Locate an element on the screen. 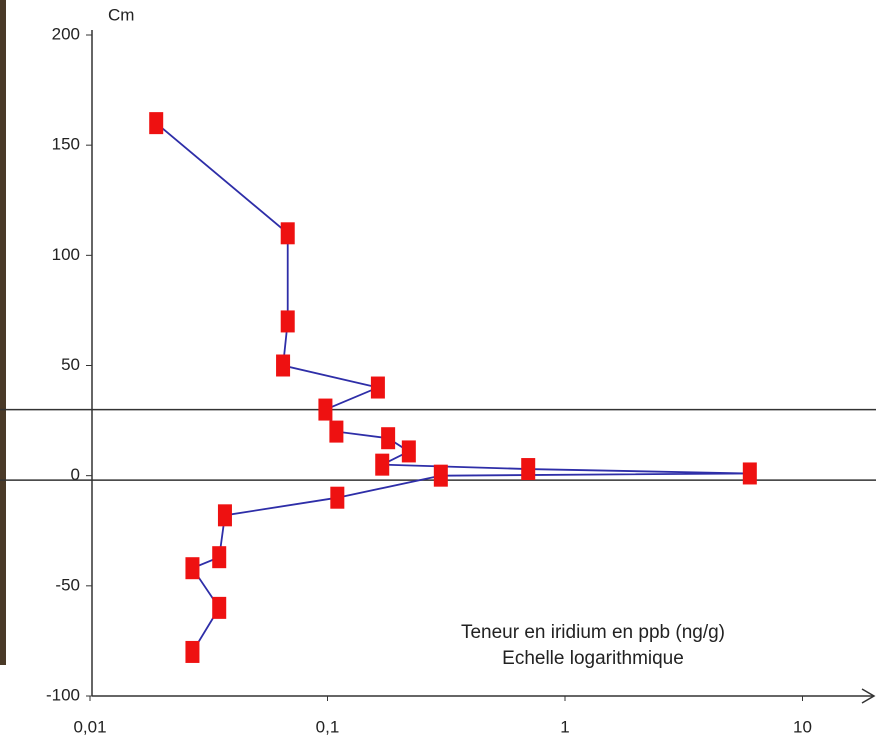 The height and width of the screenshot is (744, 888). y-axis-label: Cm is located at coordinates (121, 14).